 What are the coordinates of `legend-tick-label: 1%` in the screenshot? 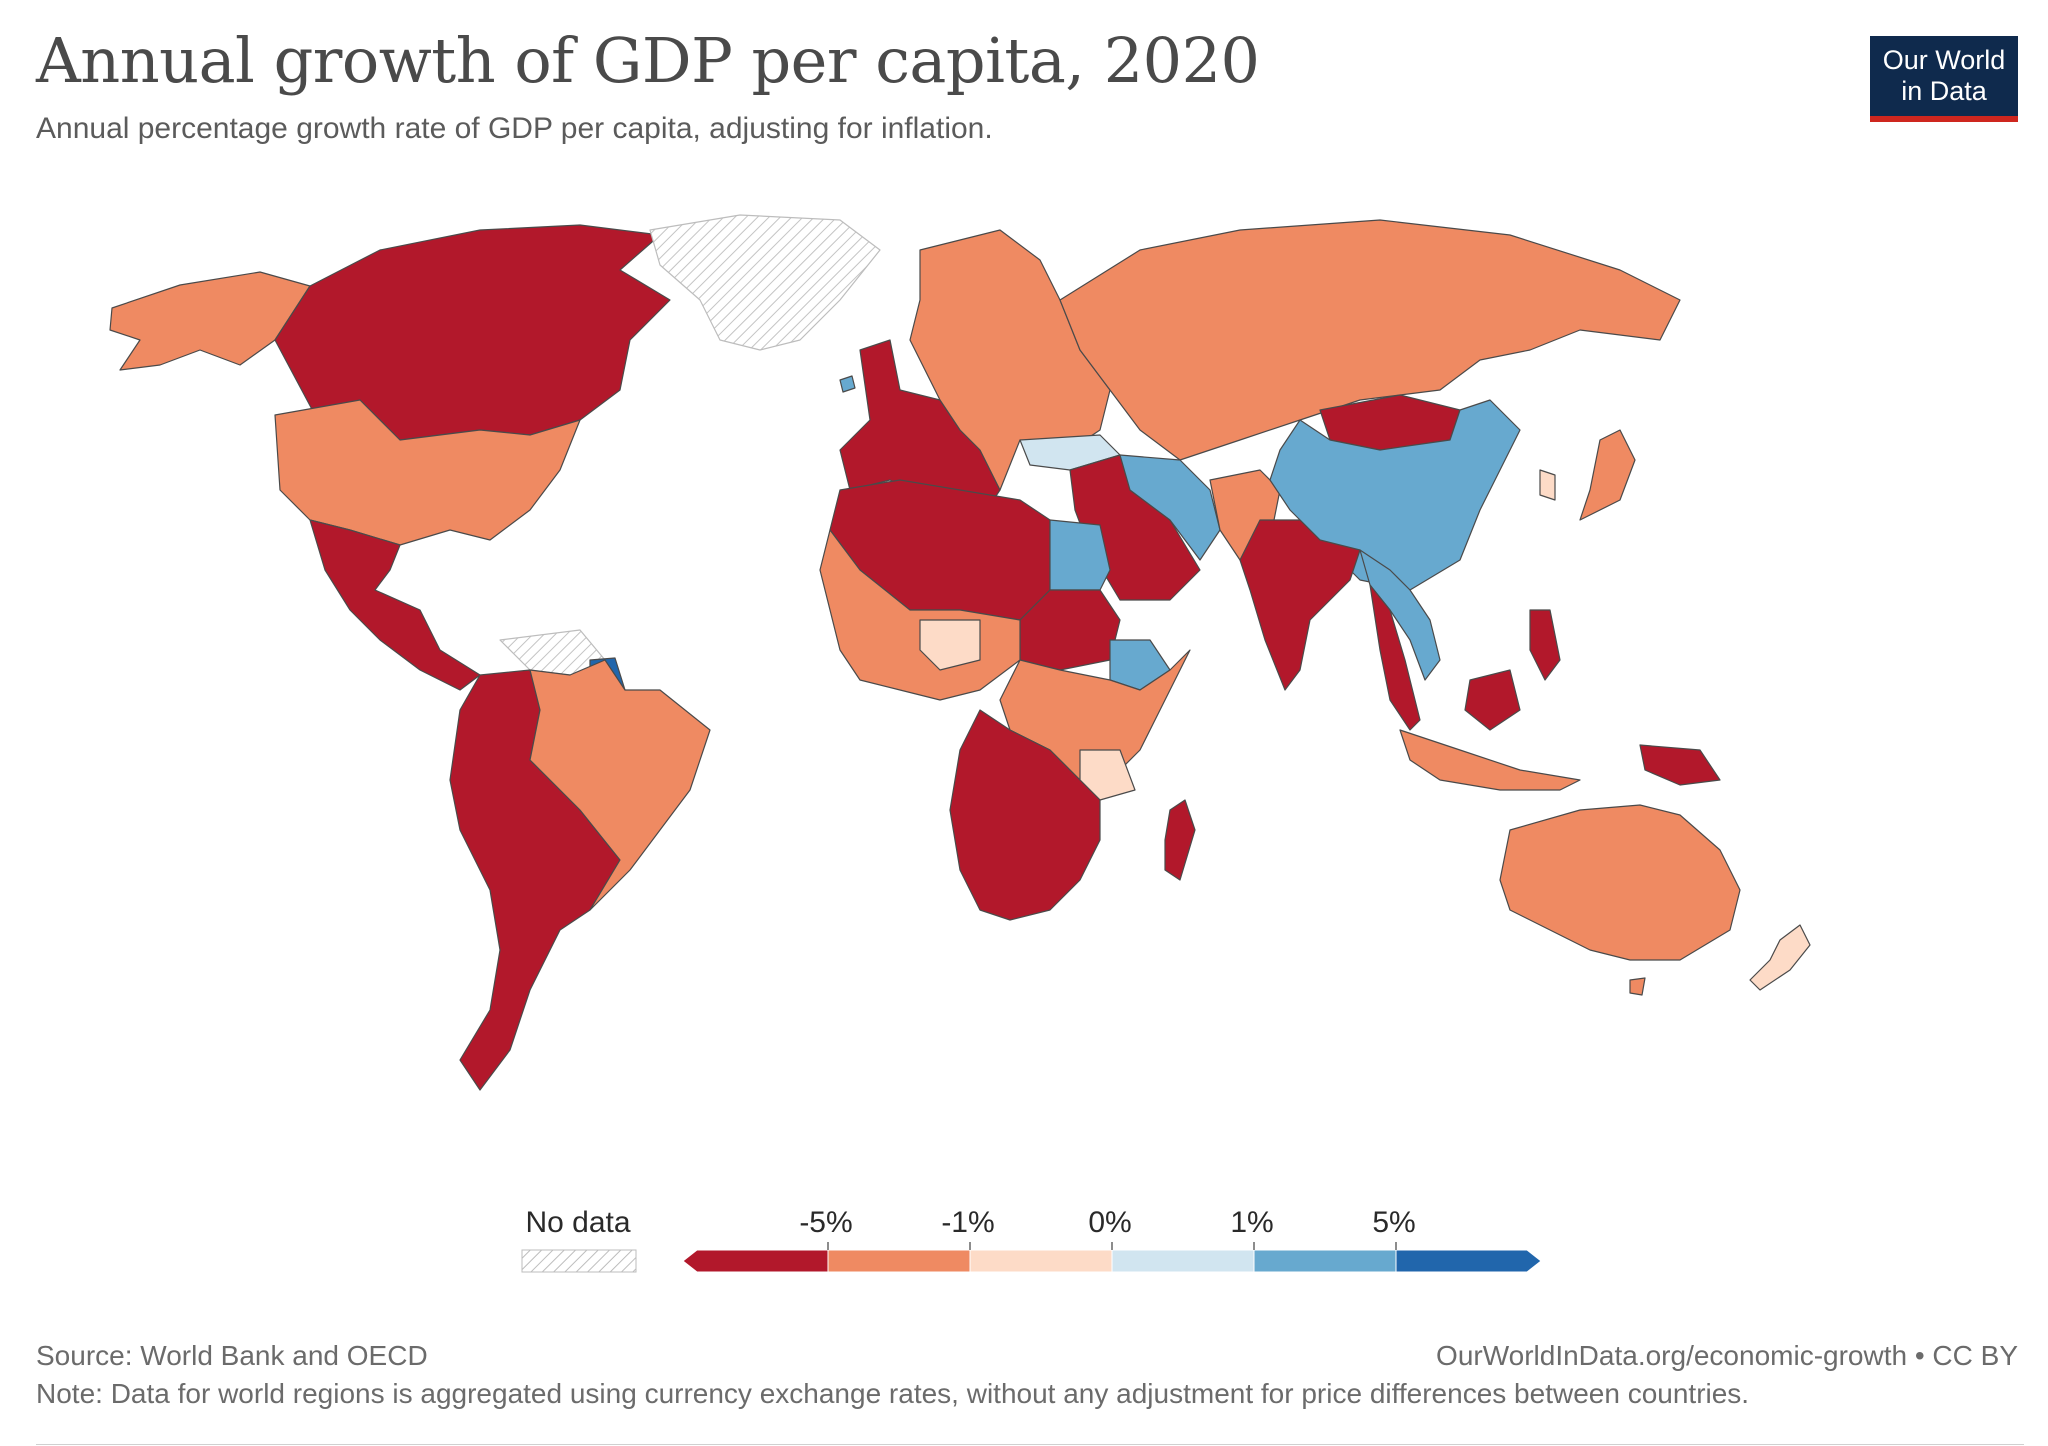 It's located at (1251, 1222).